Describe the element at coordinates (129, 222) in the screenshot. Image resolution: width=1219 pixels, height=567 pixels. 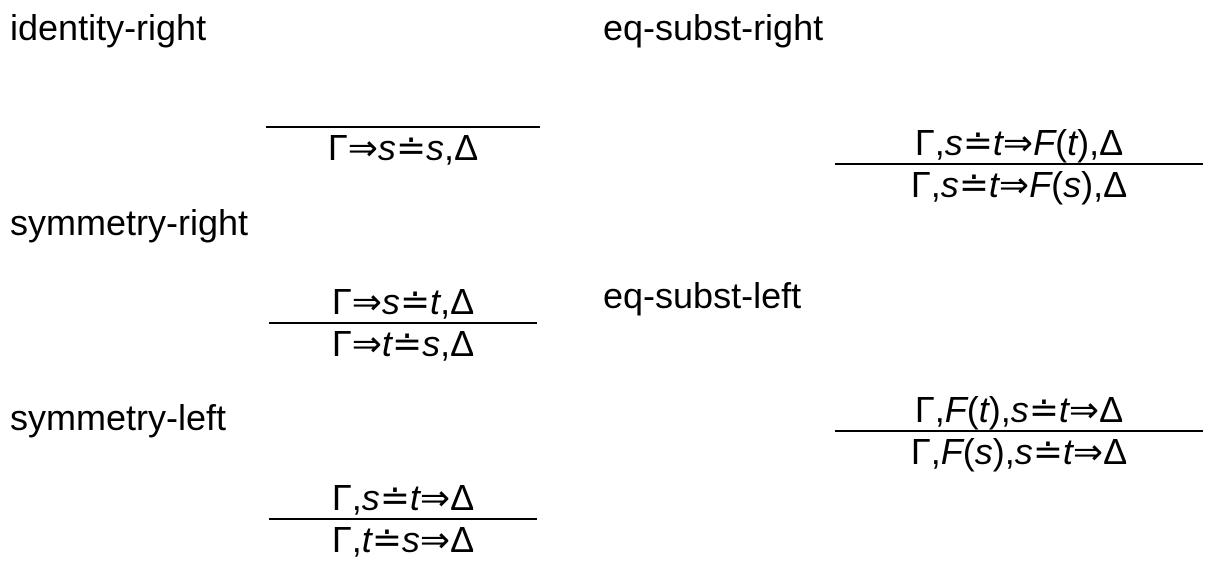
I see `rule-name-symmetry-right: symmetry-right` at that location.